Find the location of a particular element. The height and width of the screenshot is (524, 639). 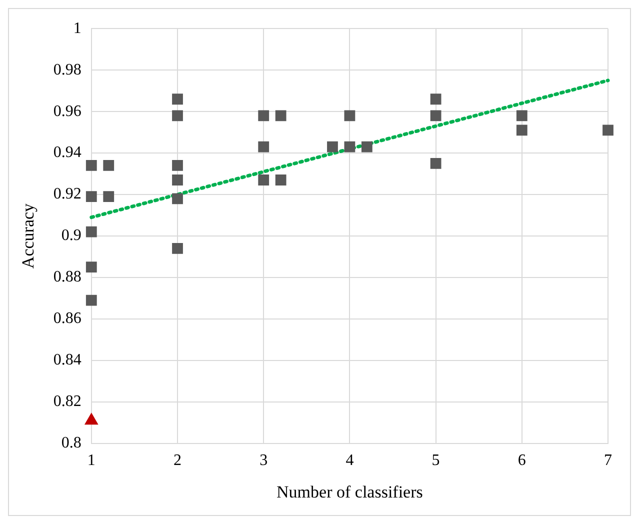

x-tick-label: 6 is located at coordinates (522, 461).